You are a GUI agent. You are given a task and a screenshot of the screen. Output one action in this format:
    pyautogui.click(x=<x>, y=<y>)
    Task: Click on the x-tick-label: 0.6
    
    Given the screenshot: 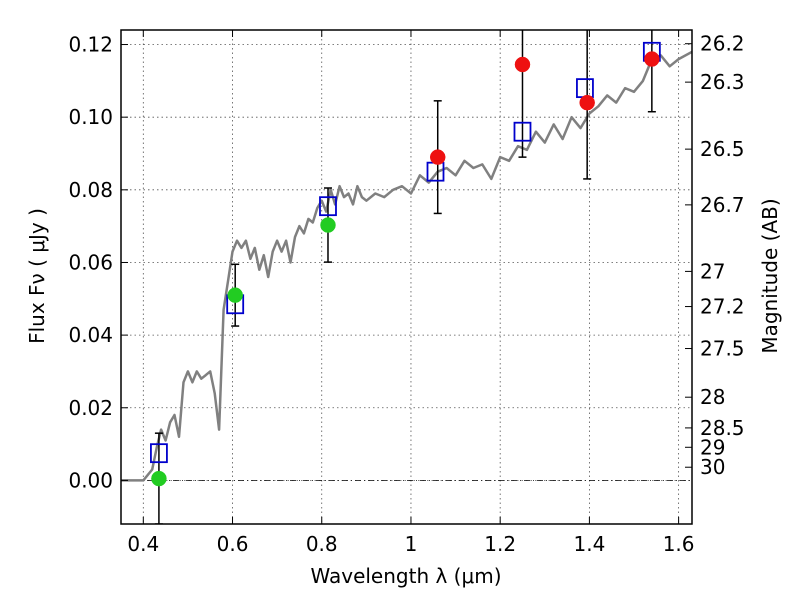 What is the action you would take?
    pyautogui.click(x=233, y=544)
    